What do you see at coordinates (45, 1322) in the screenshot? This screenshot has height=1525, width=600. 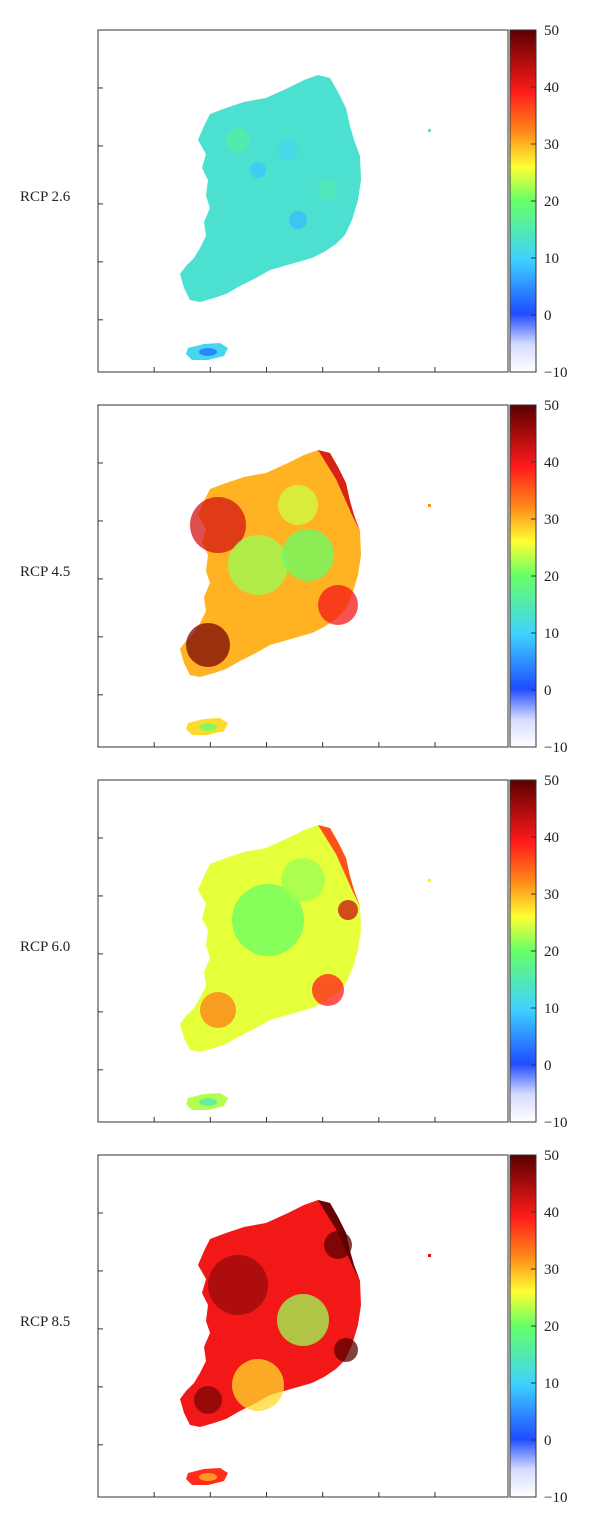 I see `panel-label: RCP 8.5` at bounding box center [45, 1322].